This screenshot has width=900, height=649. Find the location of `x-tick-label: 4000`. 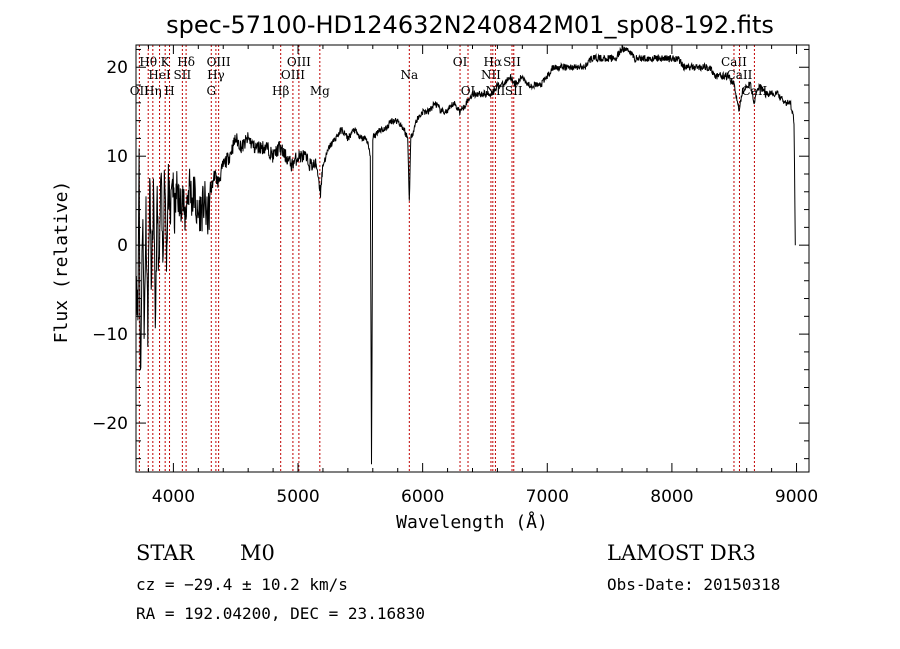

x-tick-label: 4000 is located at coordinates (173, 497).